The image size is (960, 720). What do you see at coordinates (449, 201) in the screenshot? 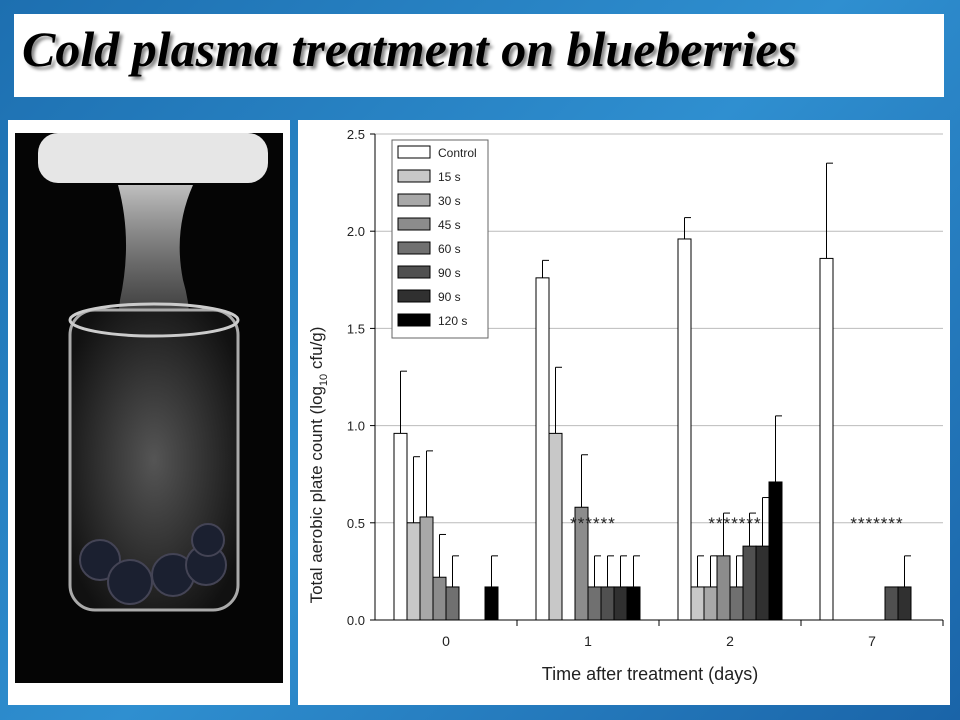
I see `legend-label: 30 s` at bounding box center [449, 201].